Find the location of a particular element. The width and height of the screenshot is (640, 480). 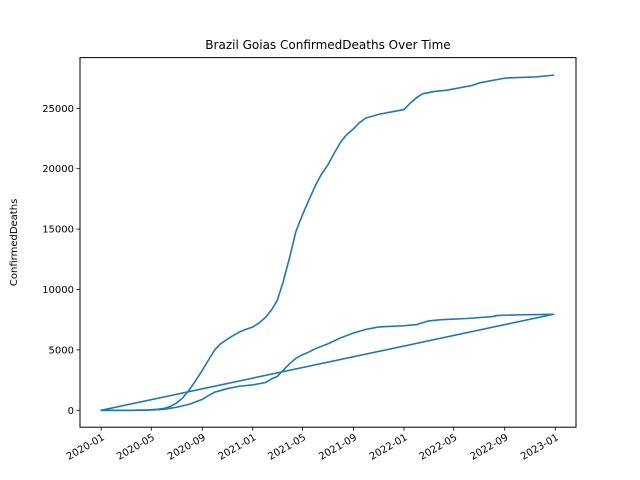

y-axis-label: ConfirmedDeaths is located at coordinates (14, 242).